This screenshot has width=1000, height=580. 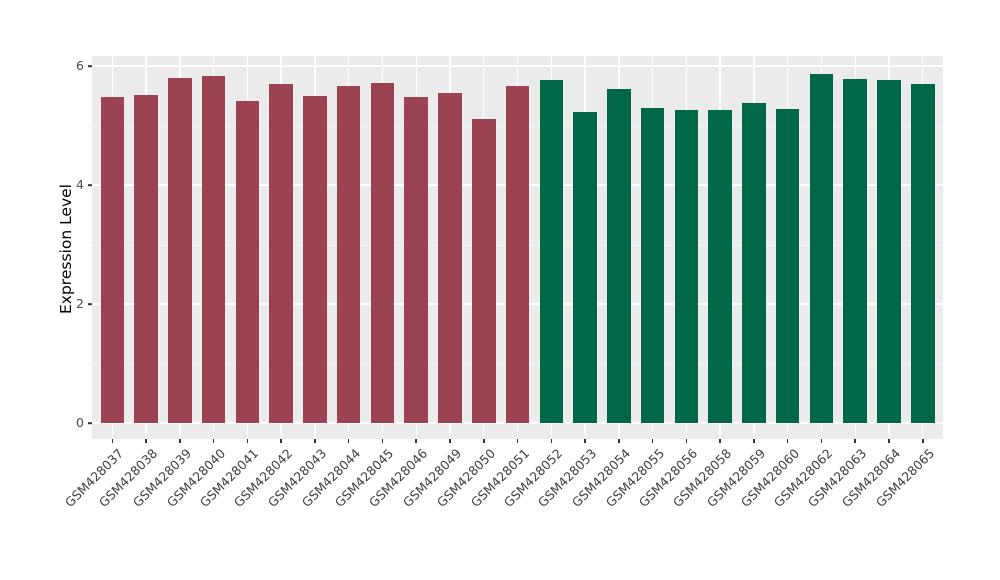 I want to click on bar-GSM428050, so click(x=483, y=270).